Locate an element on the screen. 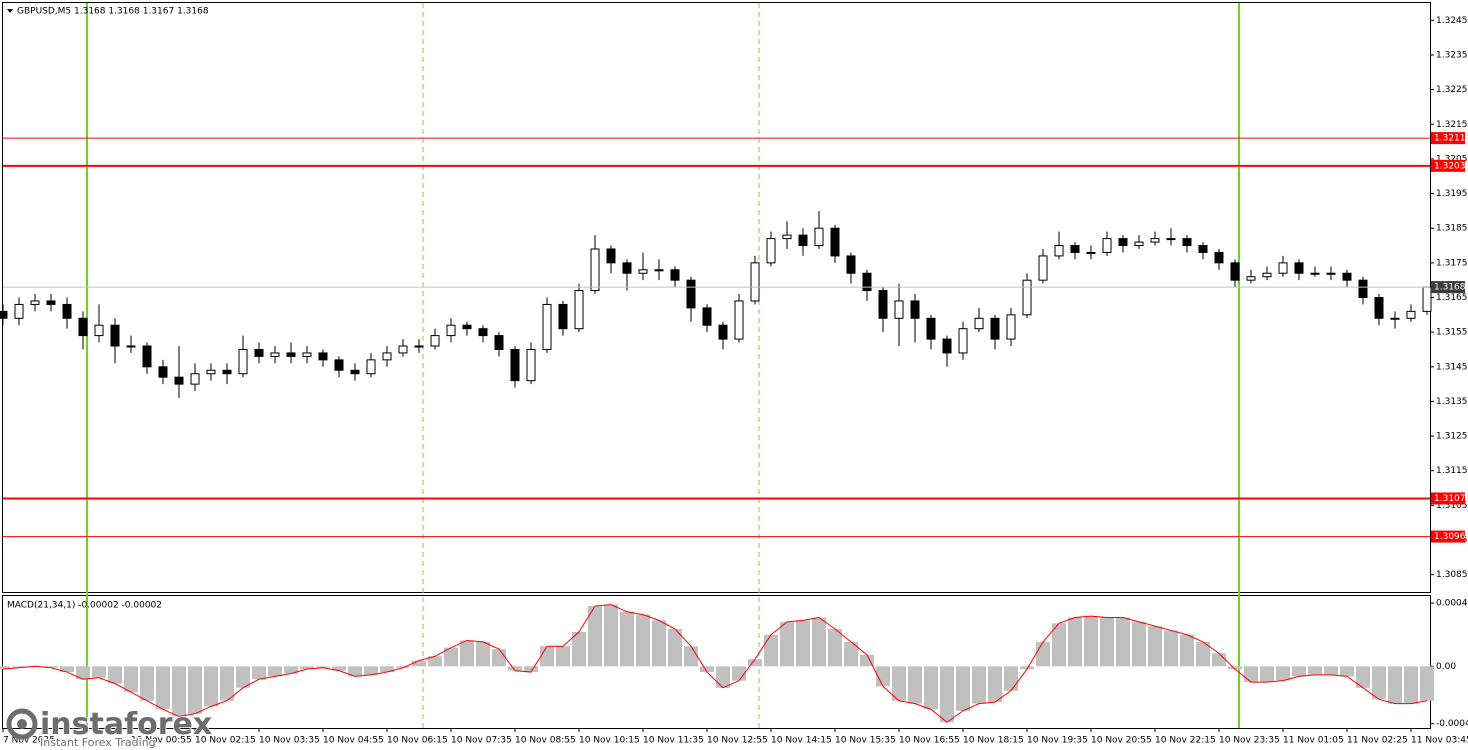 The width and height of the screenshot is (1468, 750). y-tick-label: 1.3205 is located at coordinates (1452, 159).